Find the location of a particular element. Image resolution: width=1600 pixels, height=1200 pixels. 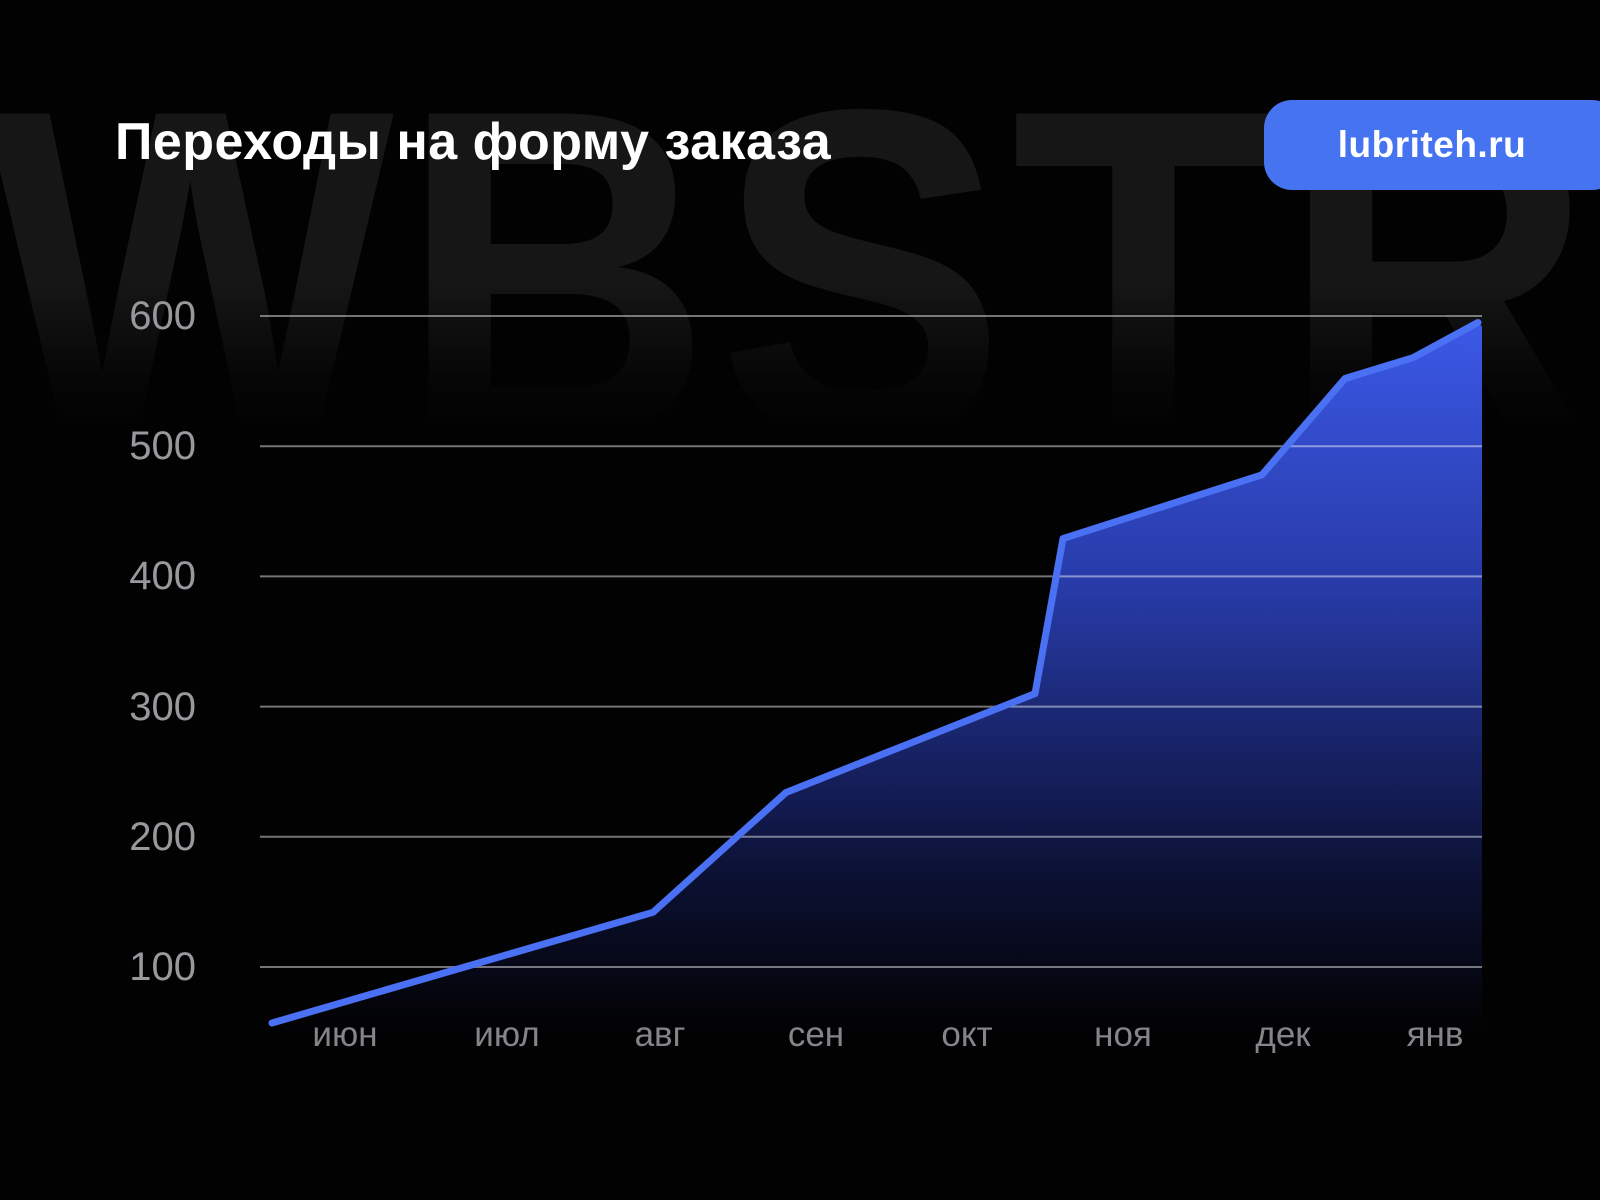

x-axis-label-sep: сен is located at coordinates (816, 1034).